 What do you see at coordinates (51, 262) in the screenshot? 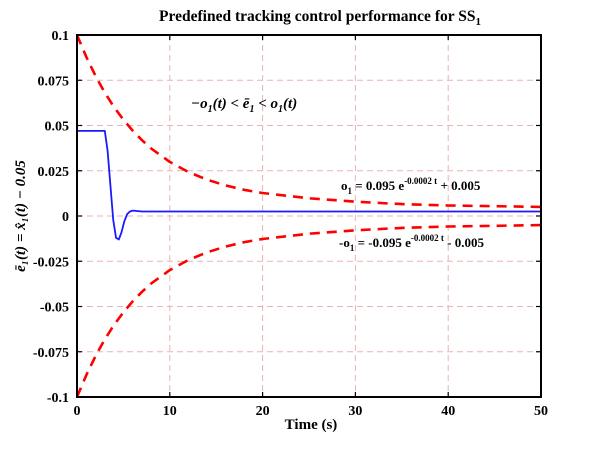
I see `y-tick-label: -0.025` at bounding box center [51, 262].